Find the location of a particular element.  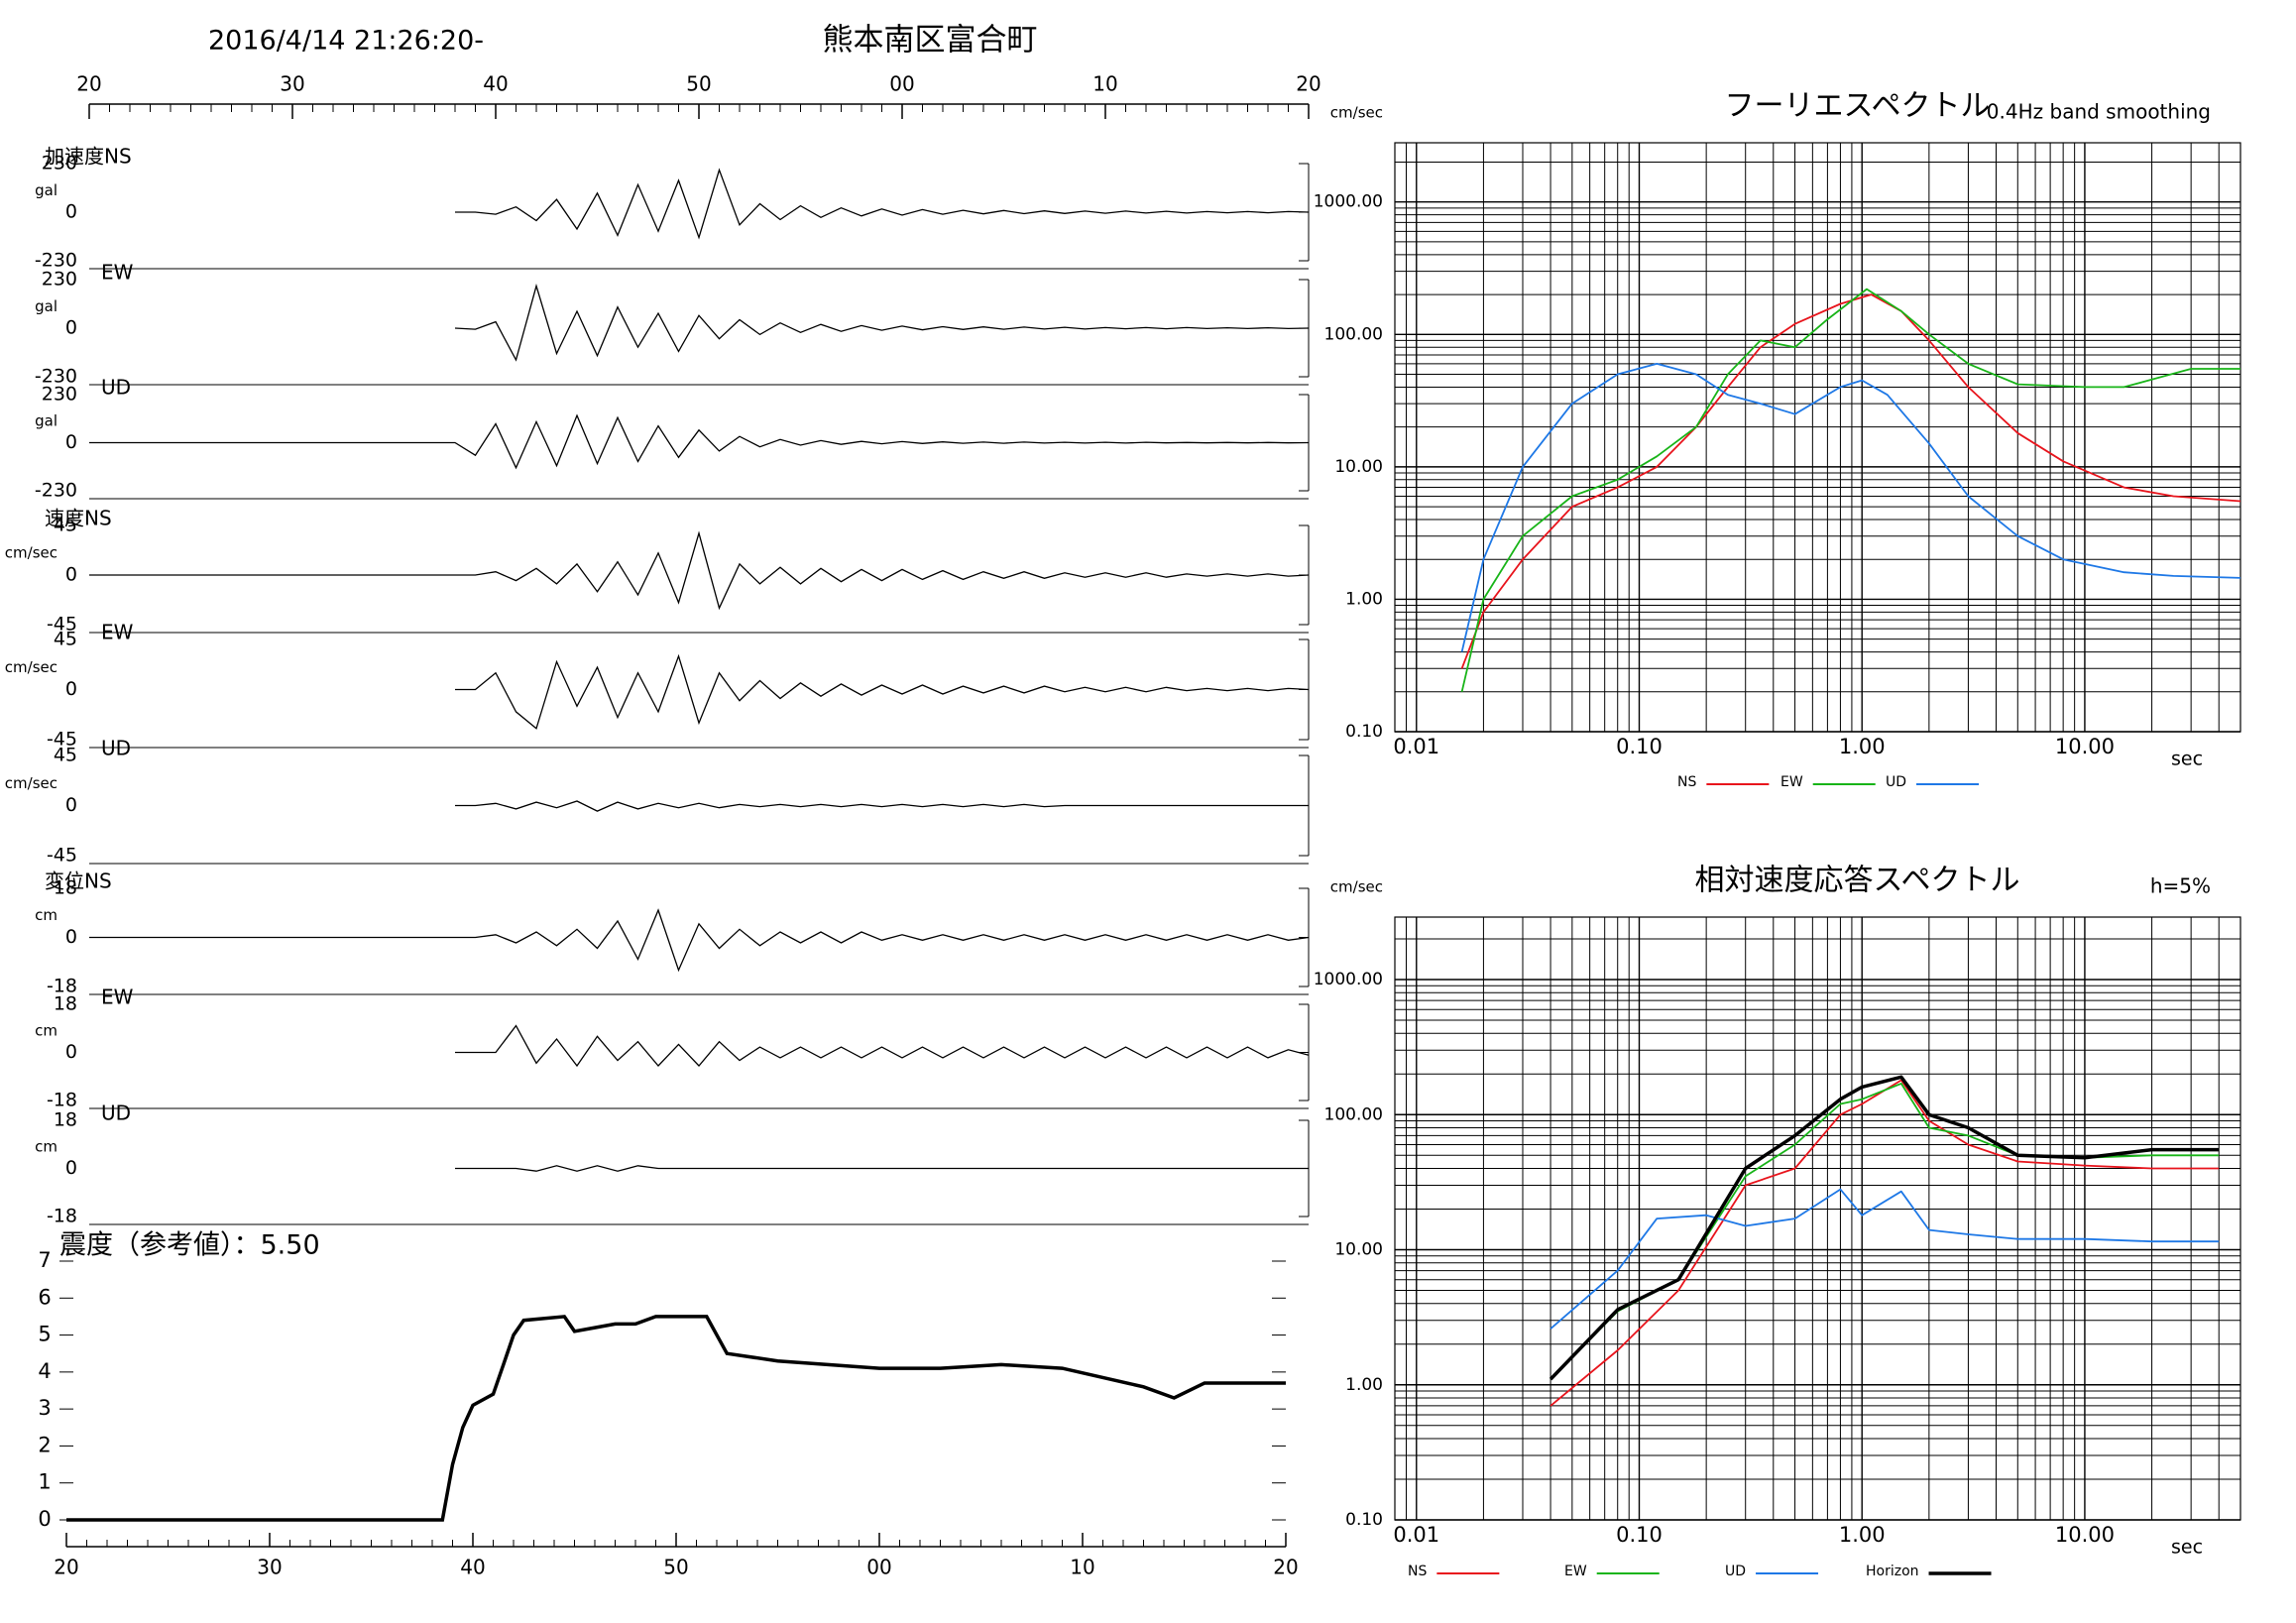

plot-frame is located at coordinates (1817, 1218).